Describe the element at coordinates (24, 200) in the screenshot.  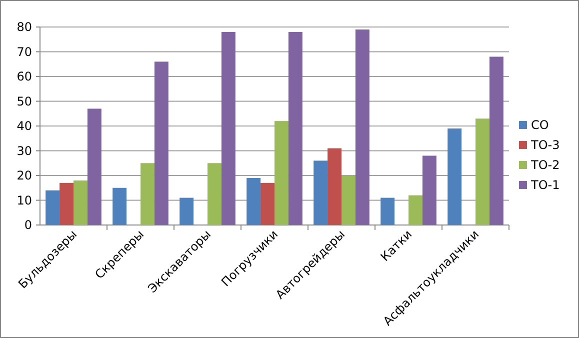
I see `y-tick-label: 10` at that location.